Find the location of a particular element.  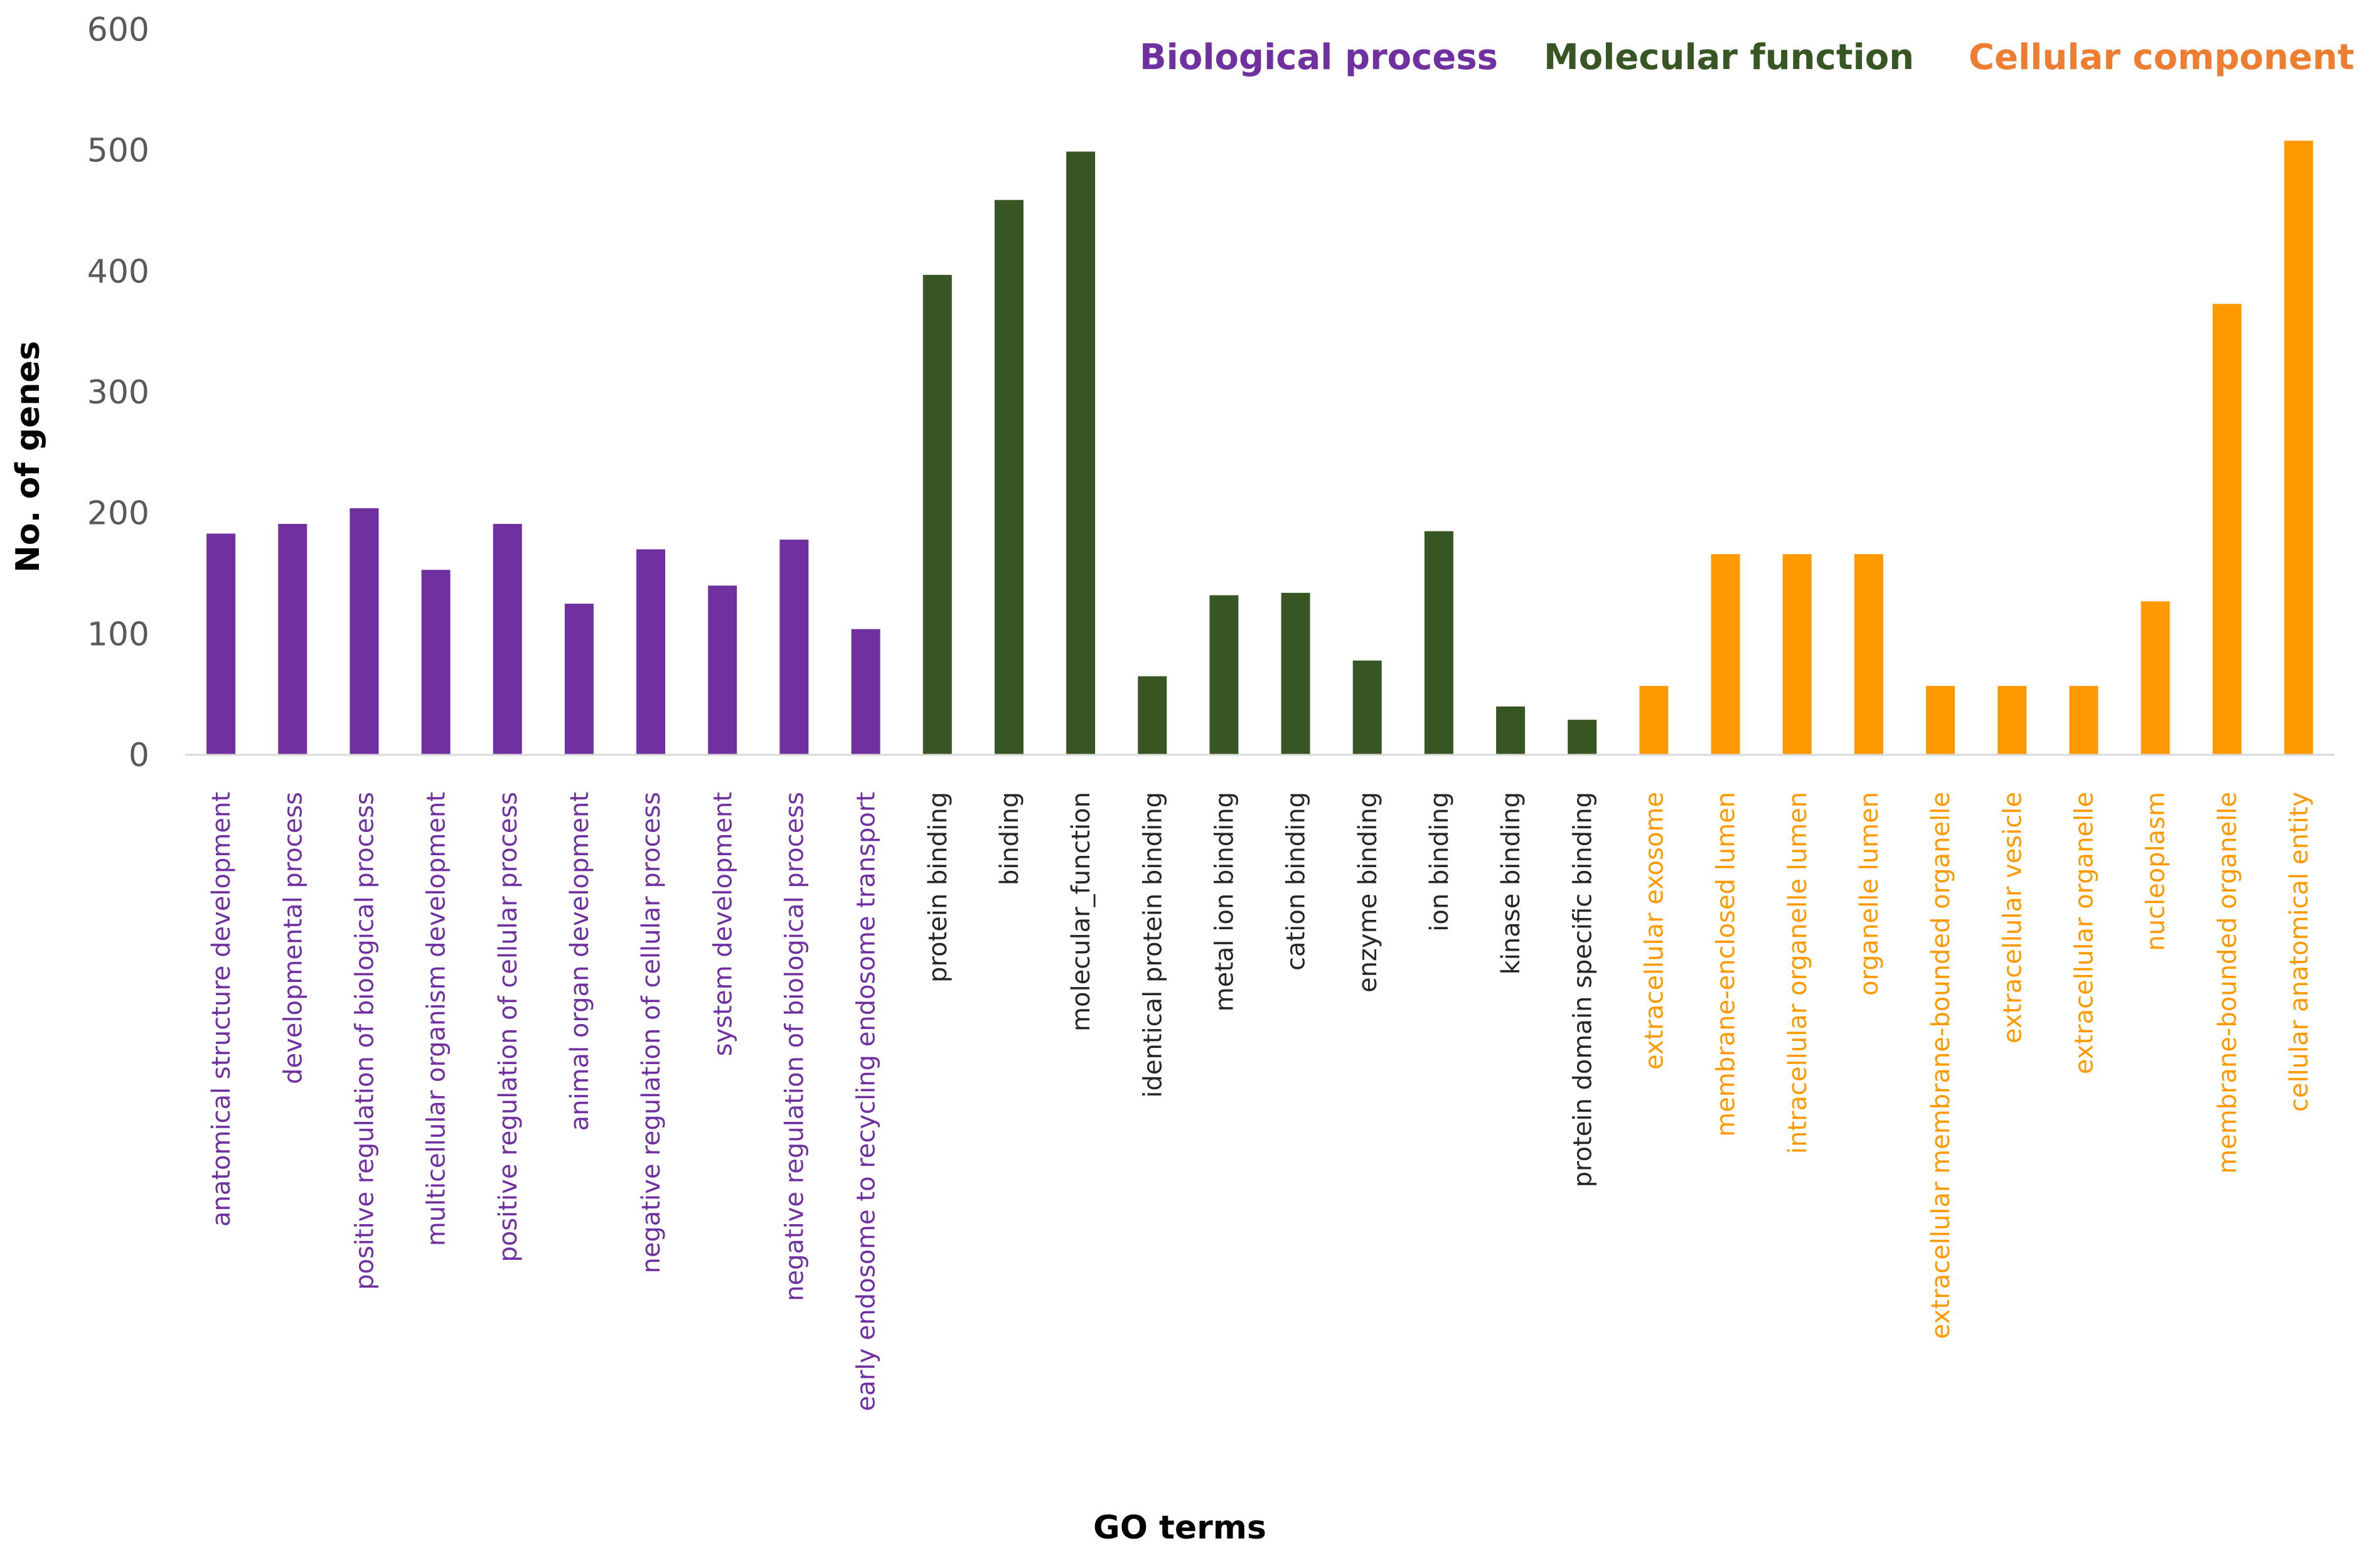

category-label: organelle lumen is located at coordinates (1869, 894).